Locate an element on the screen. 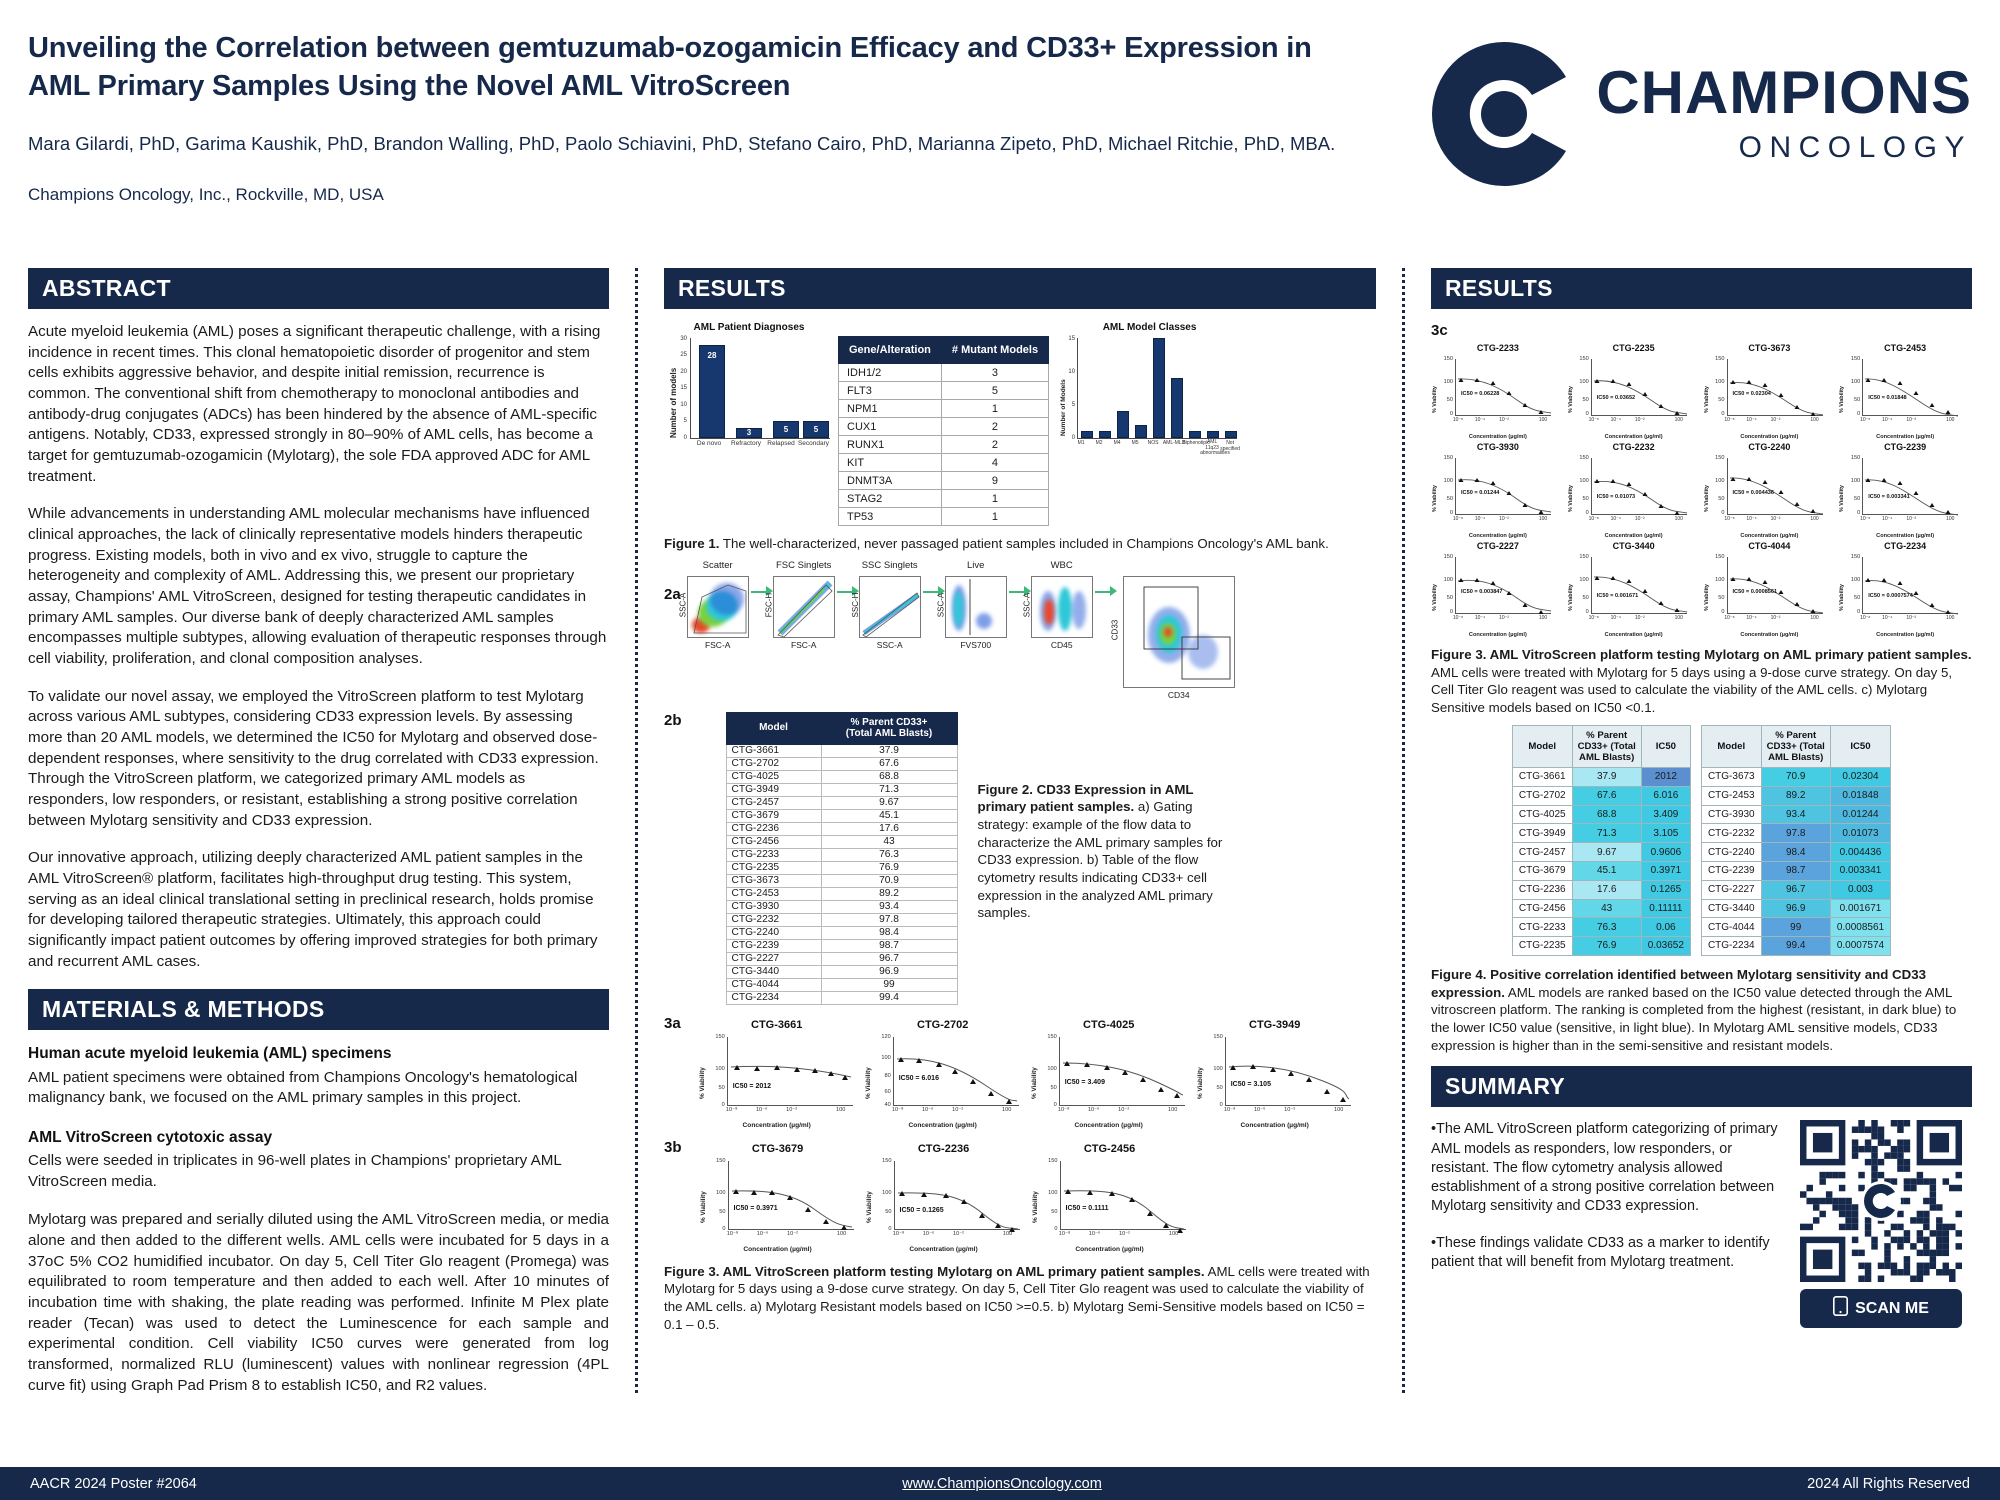 Image resolution: width=2000 pixels, height=1500 pixels. chart-2-y-axis is located at coordinates (1078, 388).